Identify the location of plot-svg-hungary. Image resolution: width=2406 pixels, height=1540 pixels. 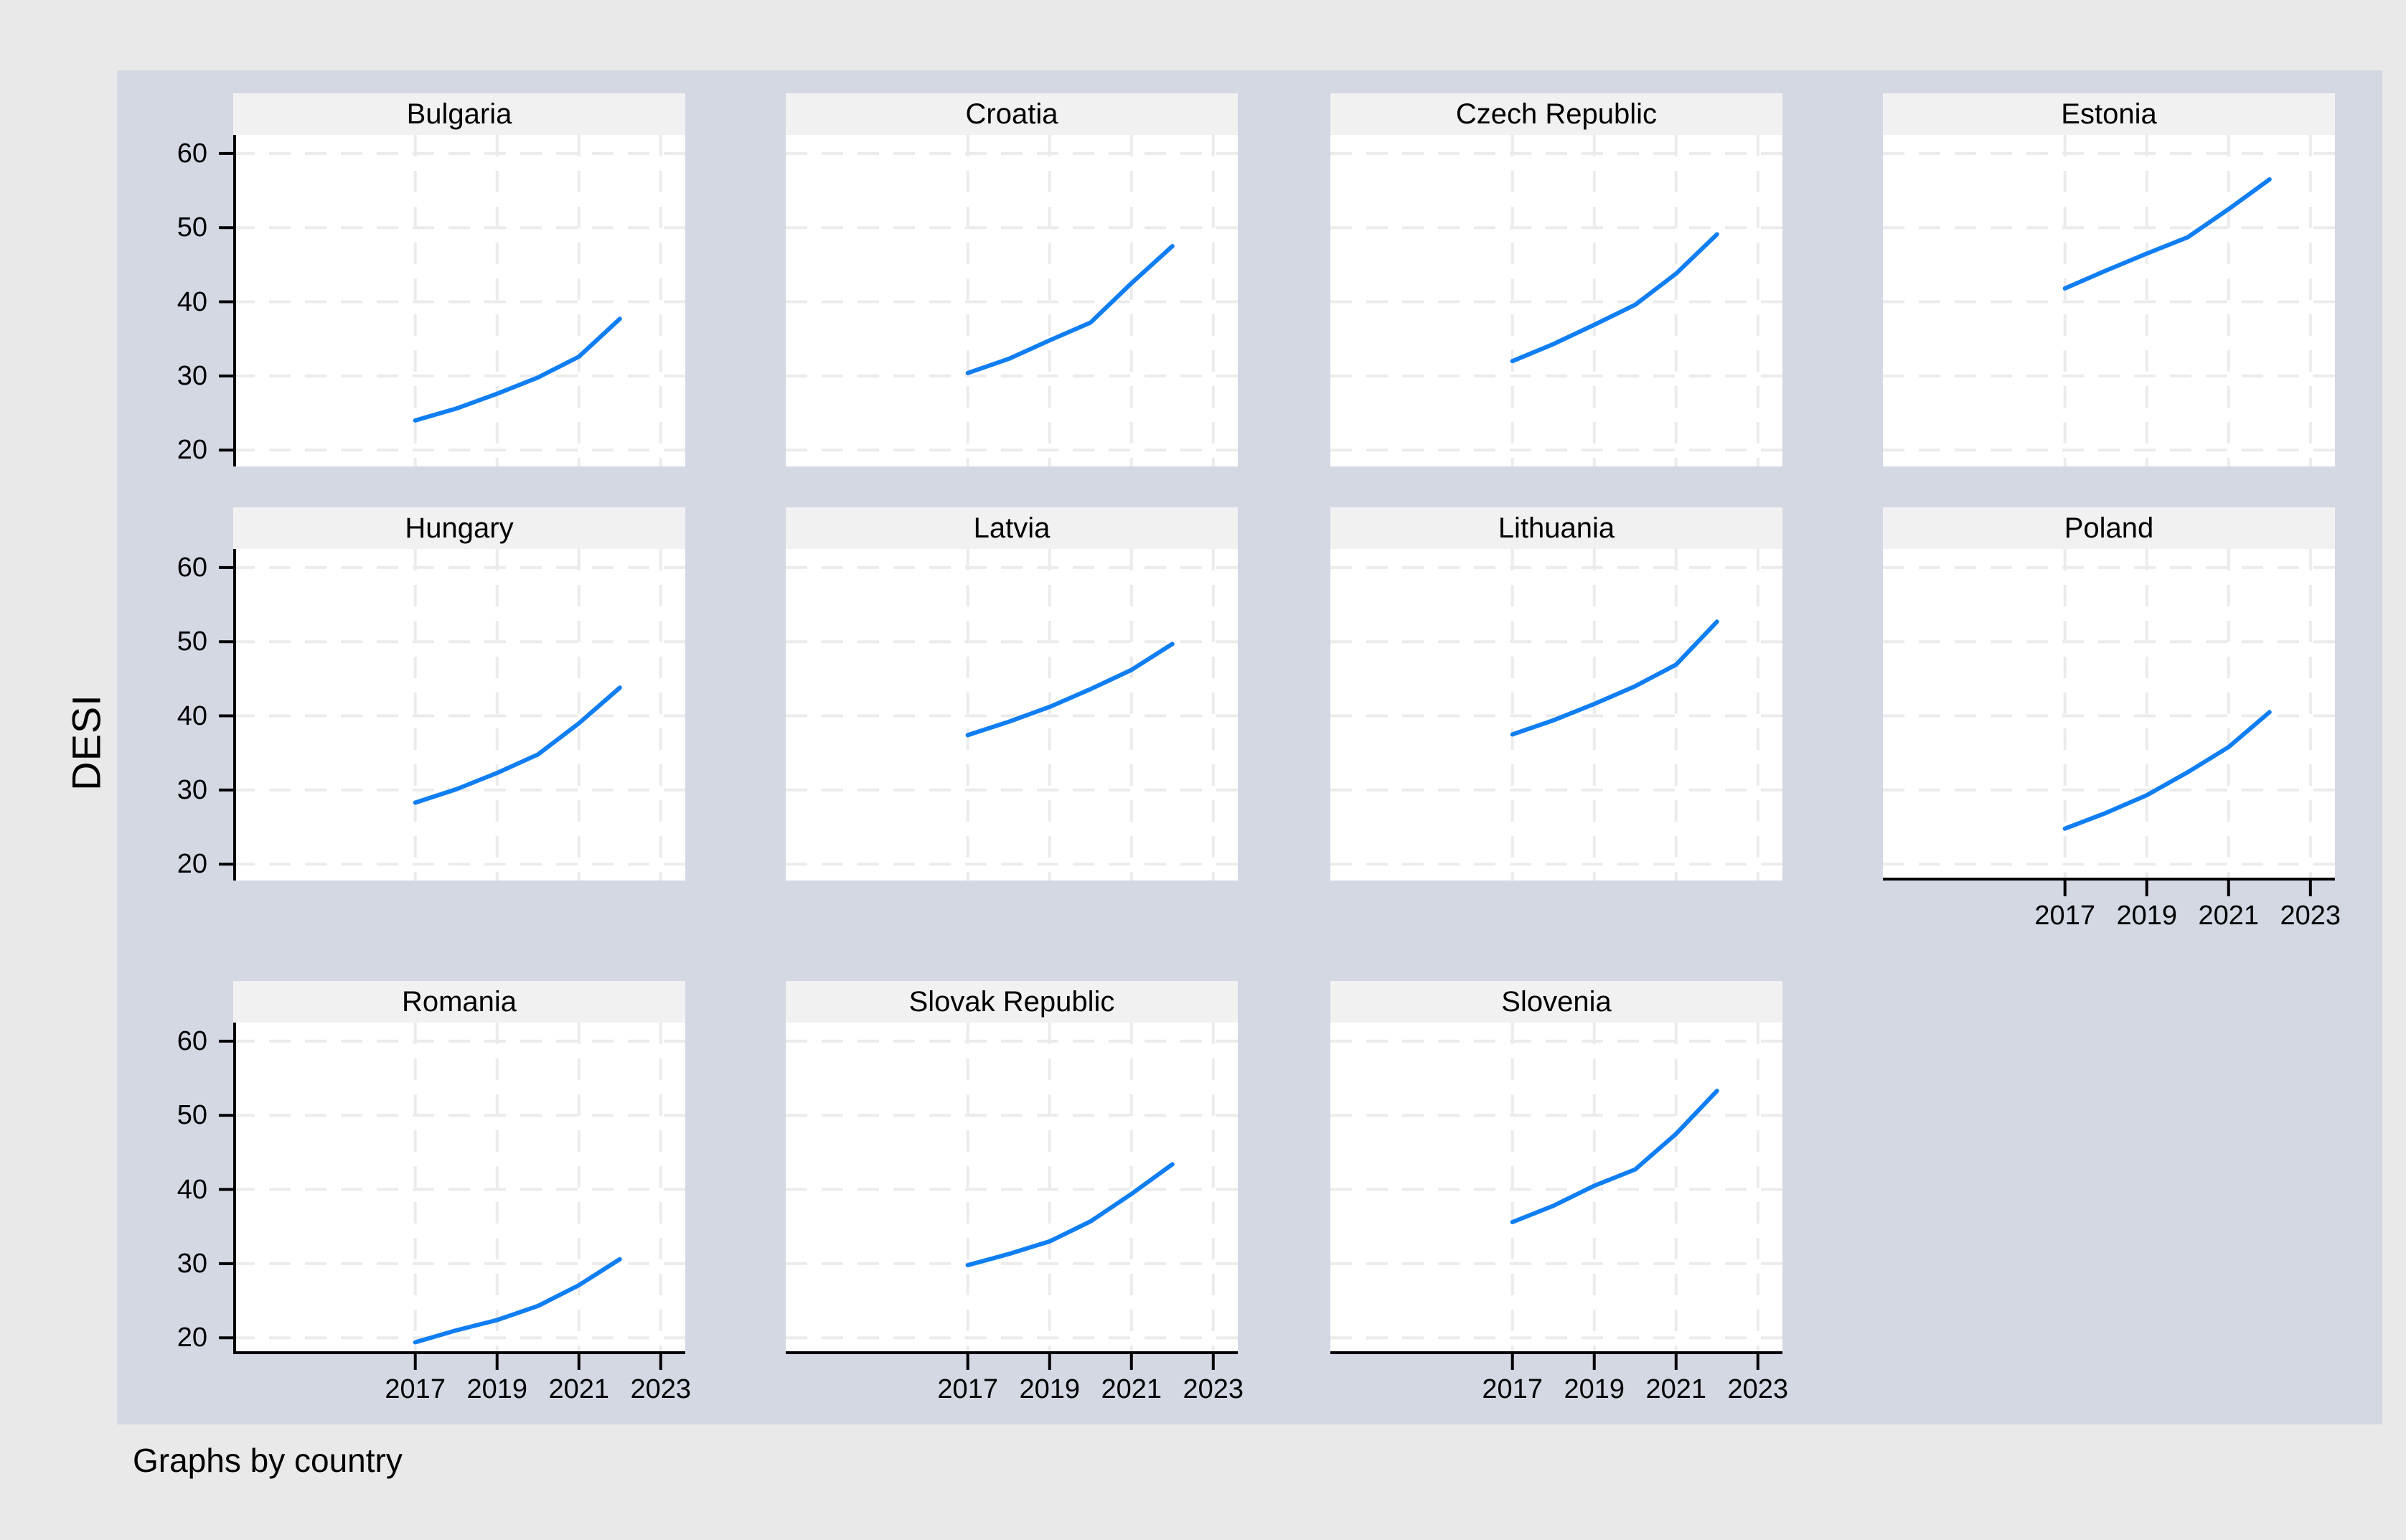
(452, 715).